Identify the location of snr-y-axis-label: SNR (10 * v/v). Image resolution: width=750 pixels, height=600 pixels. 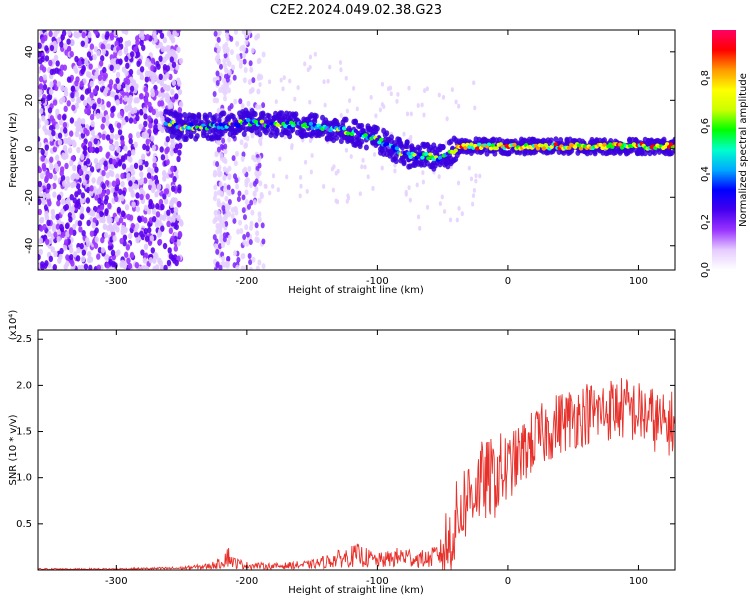
(13, 449).